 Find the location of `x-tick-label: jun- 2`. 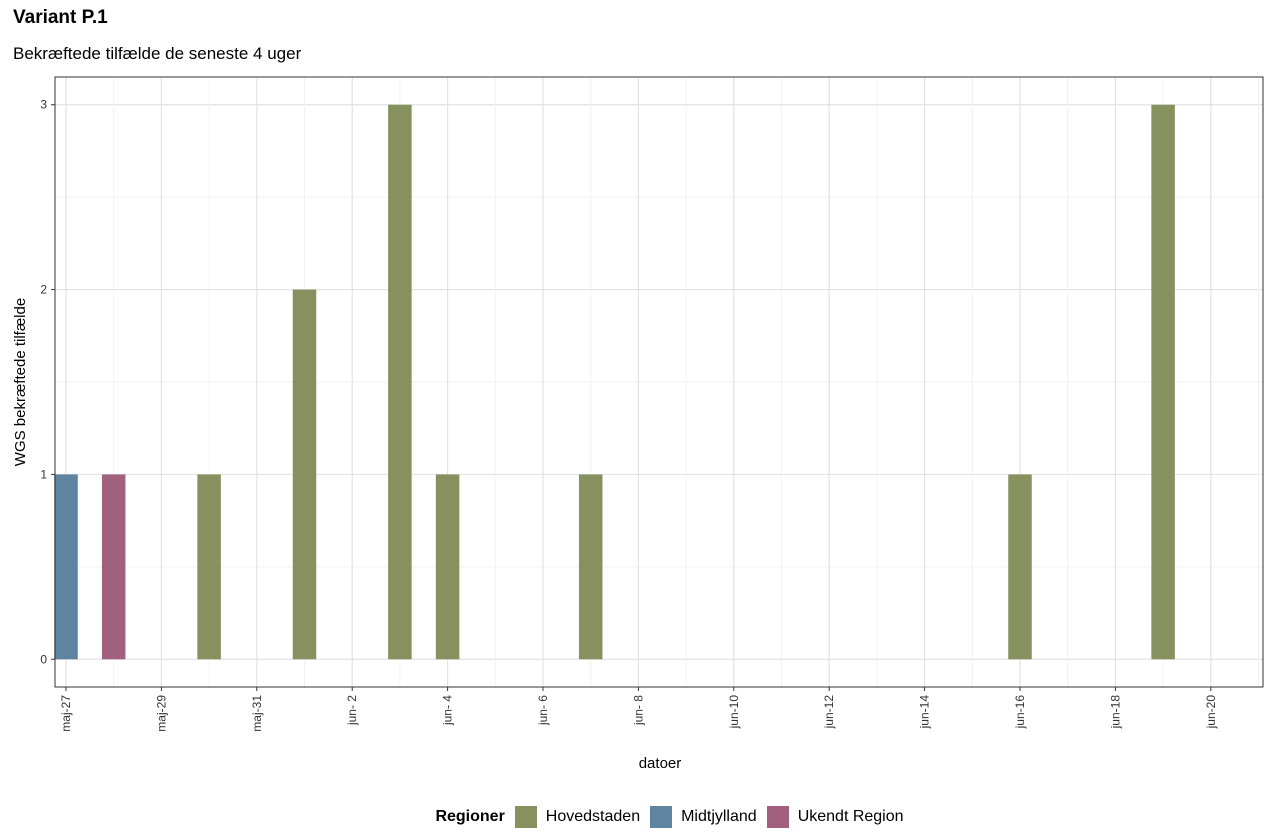

x-tick-label: jun- 2 is located at coordinates (352, 710).